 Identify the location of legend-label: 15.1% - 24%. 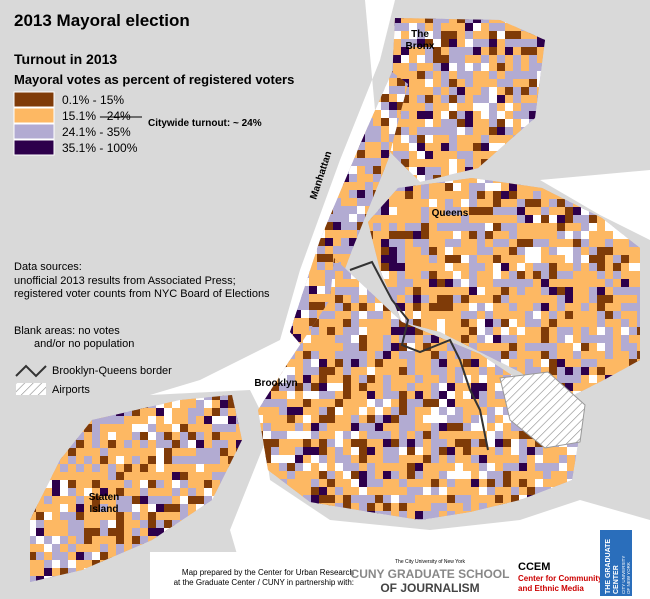
(96, 116).